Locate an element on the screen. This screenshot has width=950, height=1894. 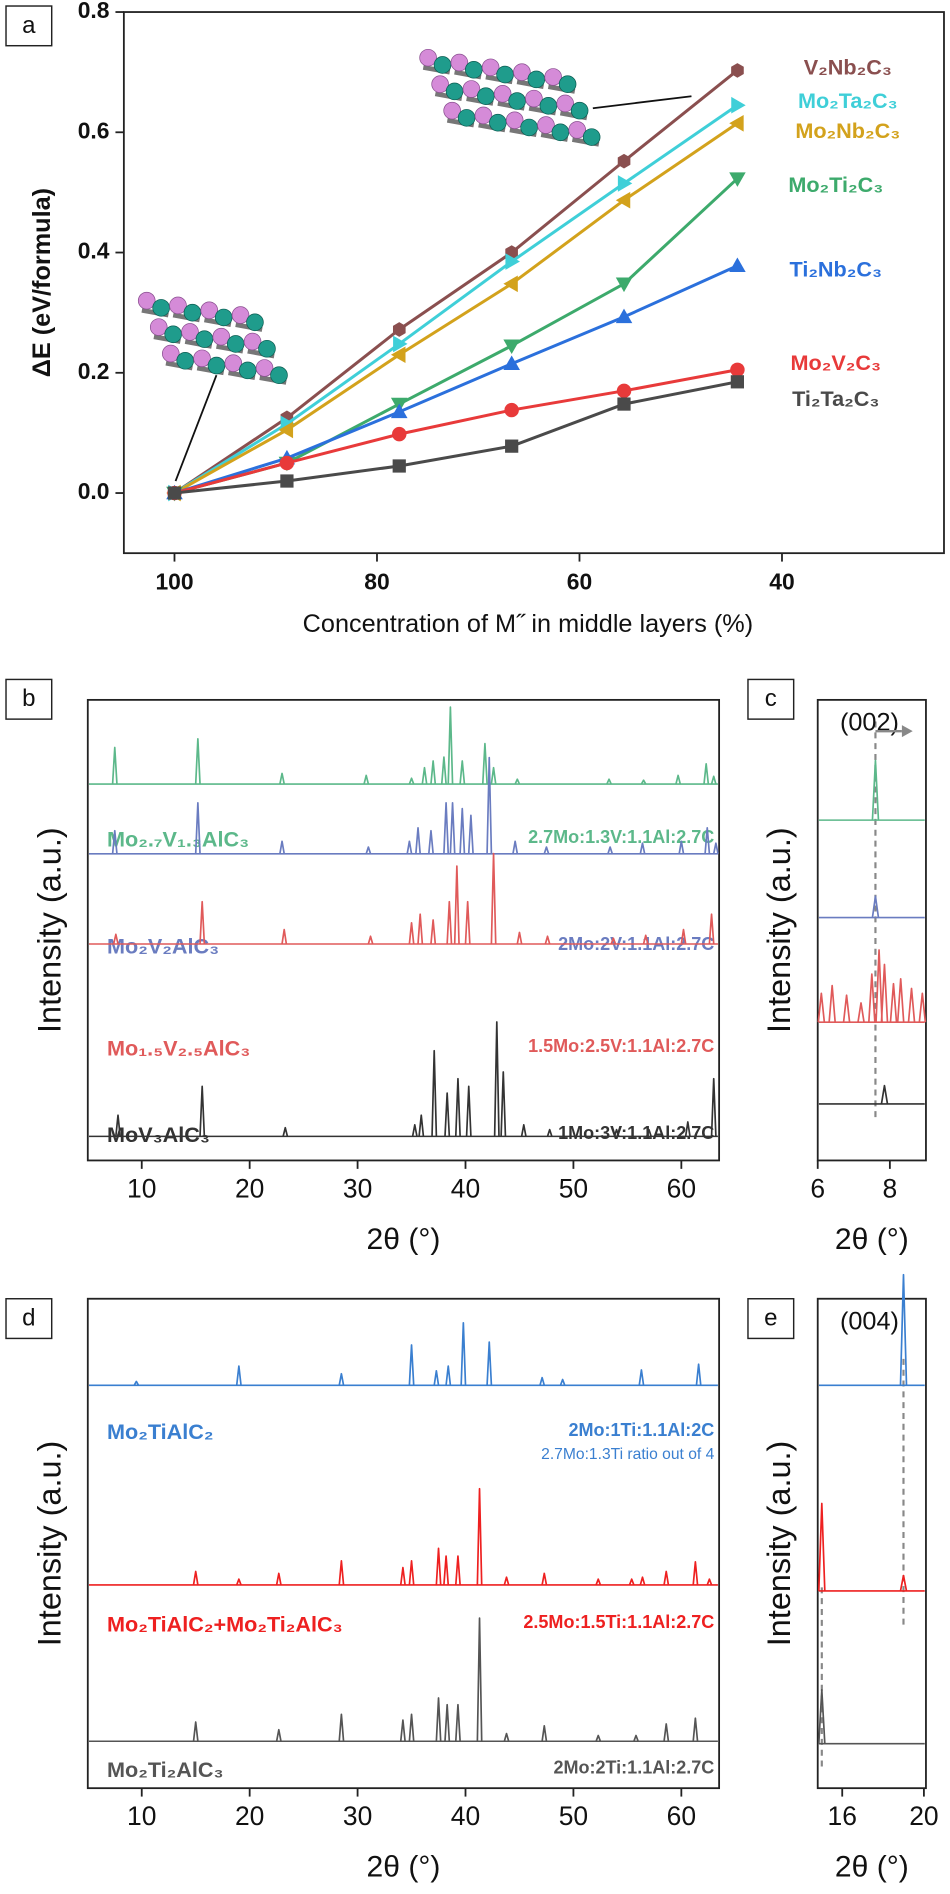
legend-label: Ti₂Nb₂C₃ is located at coordinates (836, 268).